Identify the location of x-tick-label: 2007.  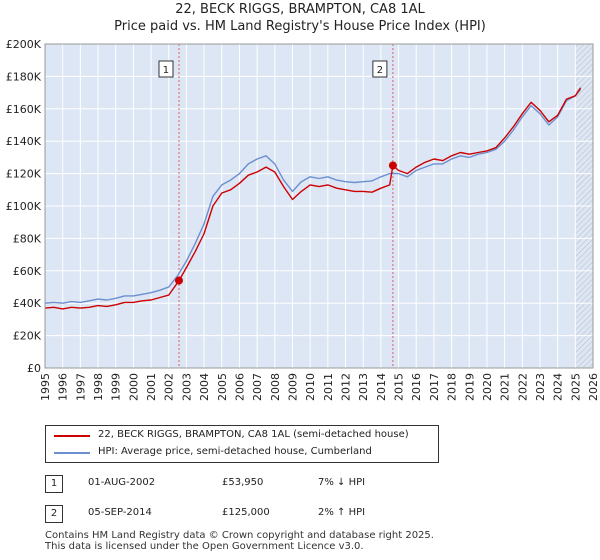
(257, 387).